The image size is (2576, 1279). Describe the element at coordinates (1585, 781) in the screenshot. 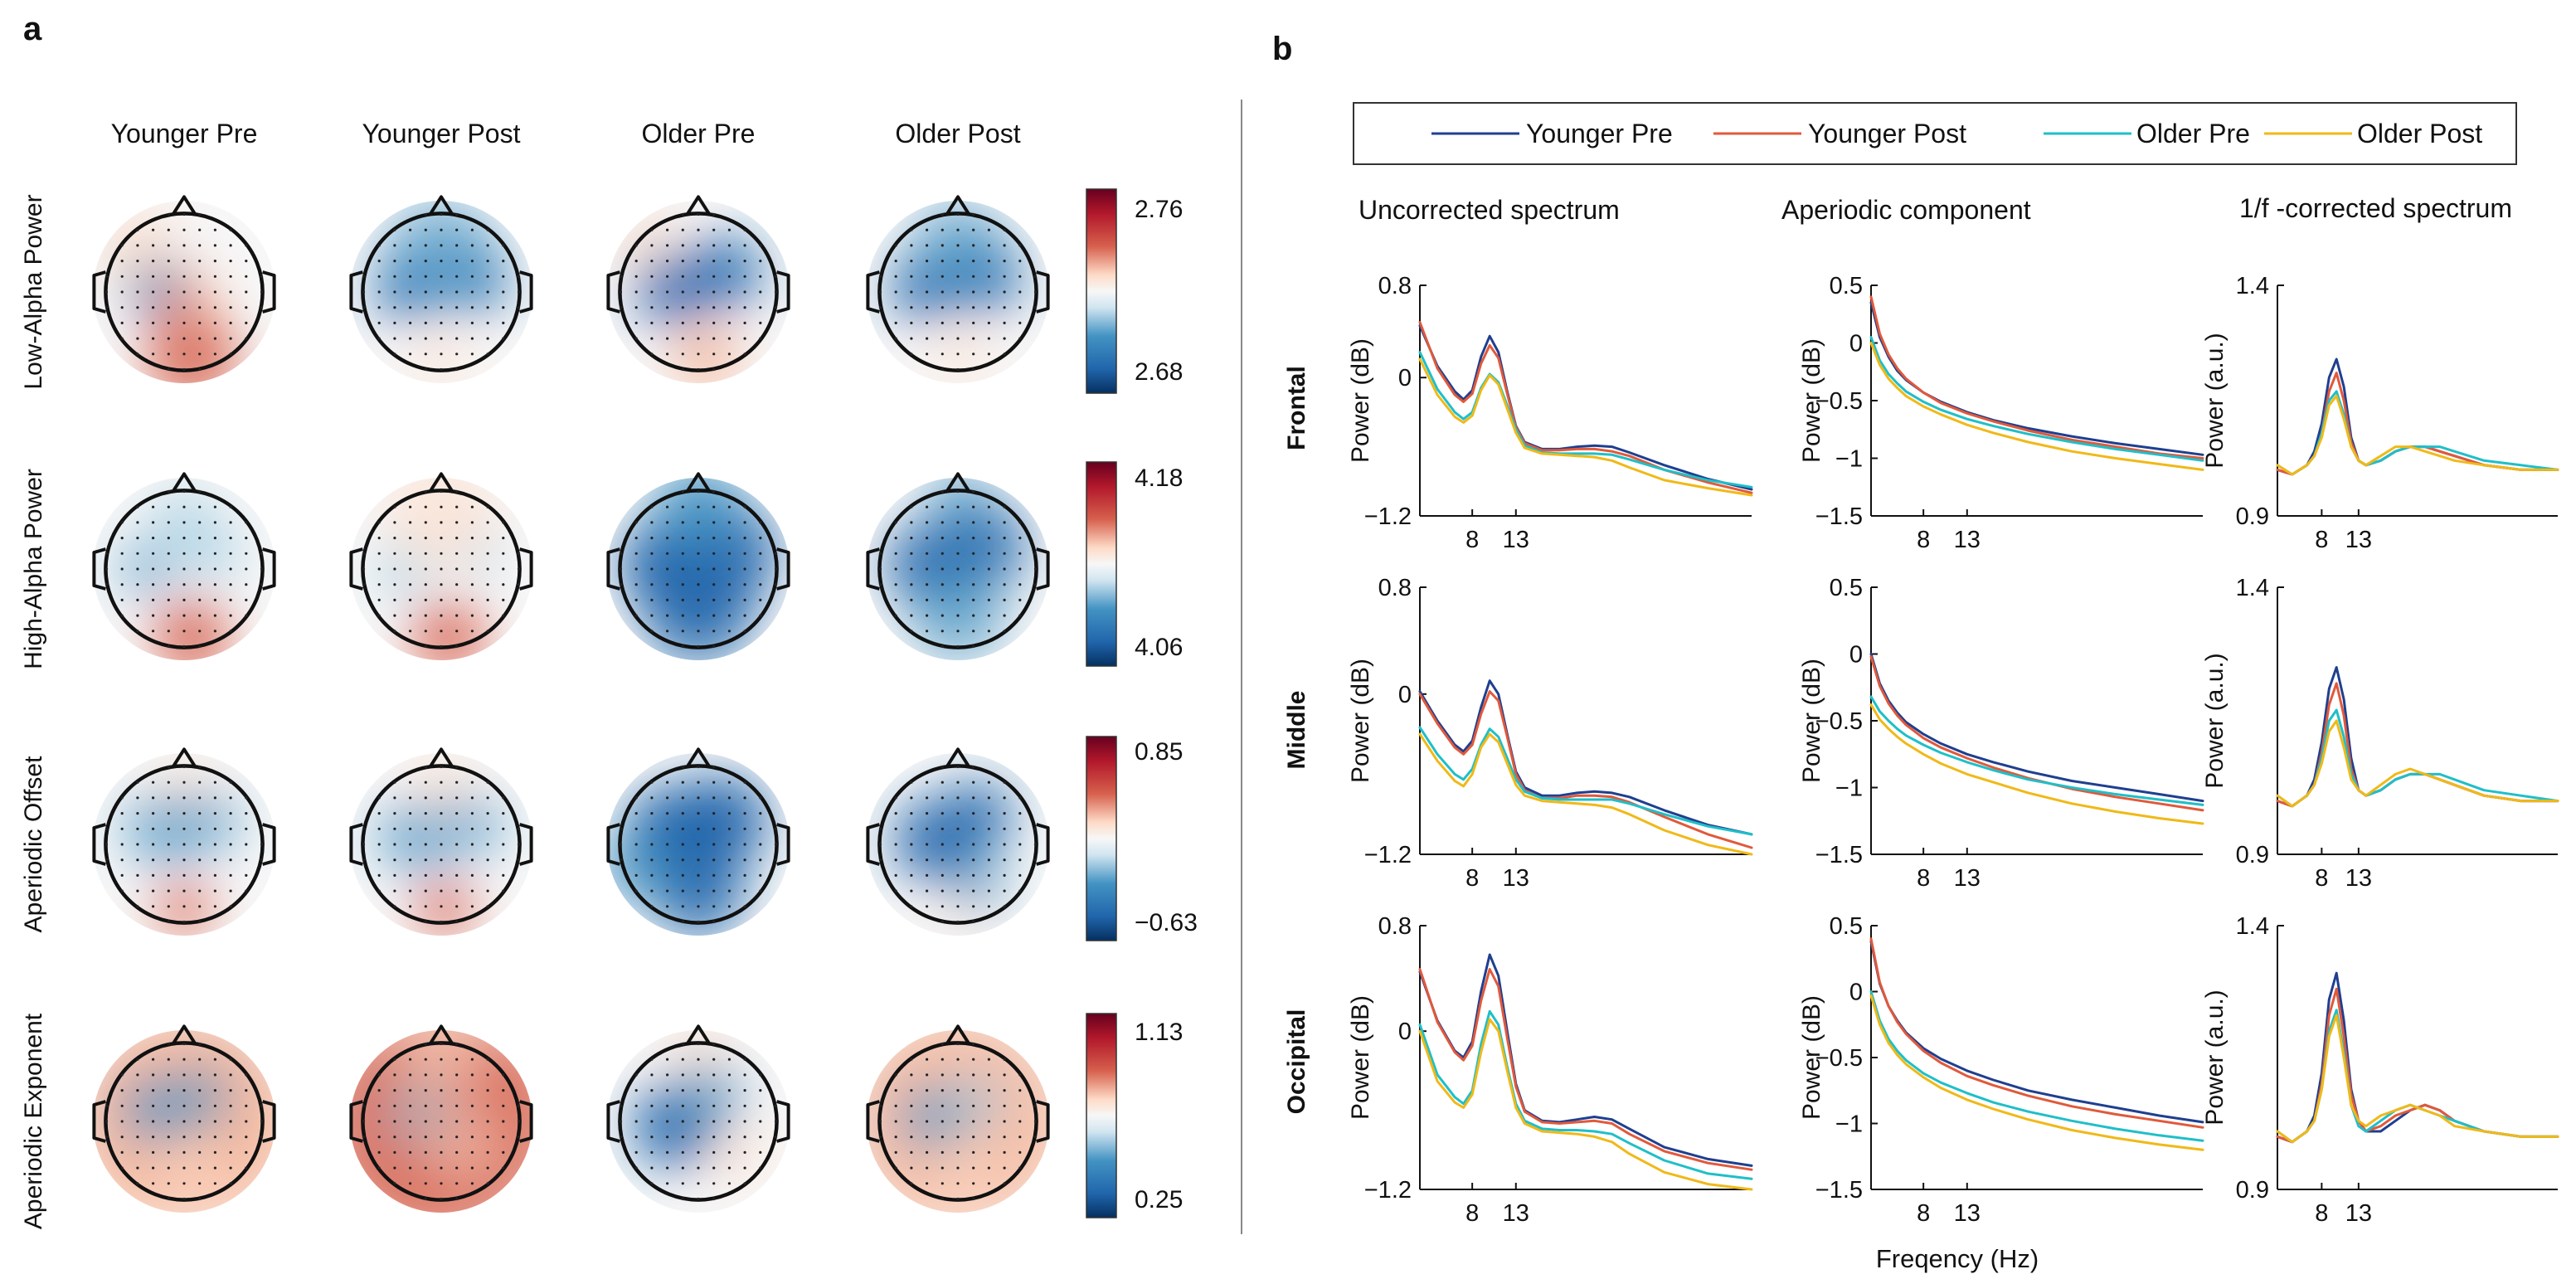

I see `series-line-older-pre` at that location.